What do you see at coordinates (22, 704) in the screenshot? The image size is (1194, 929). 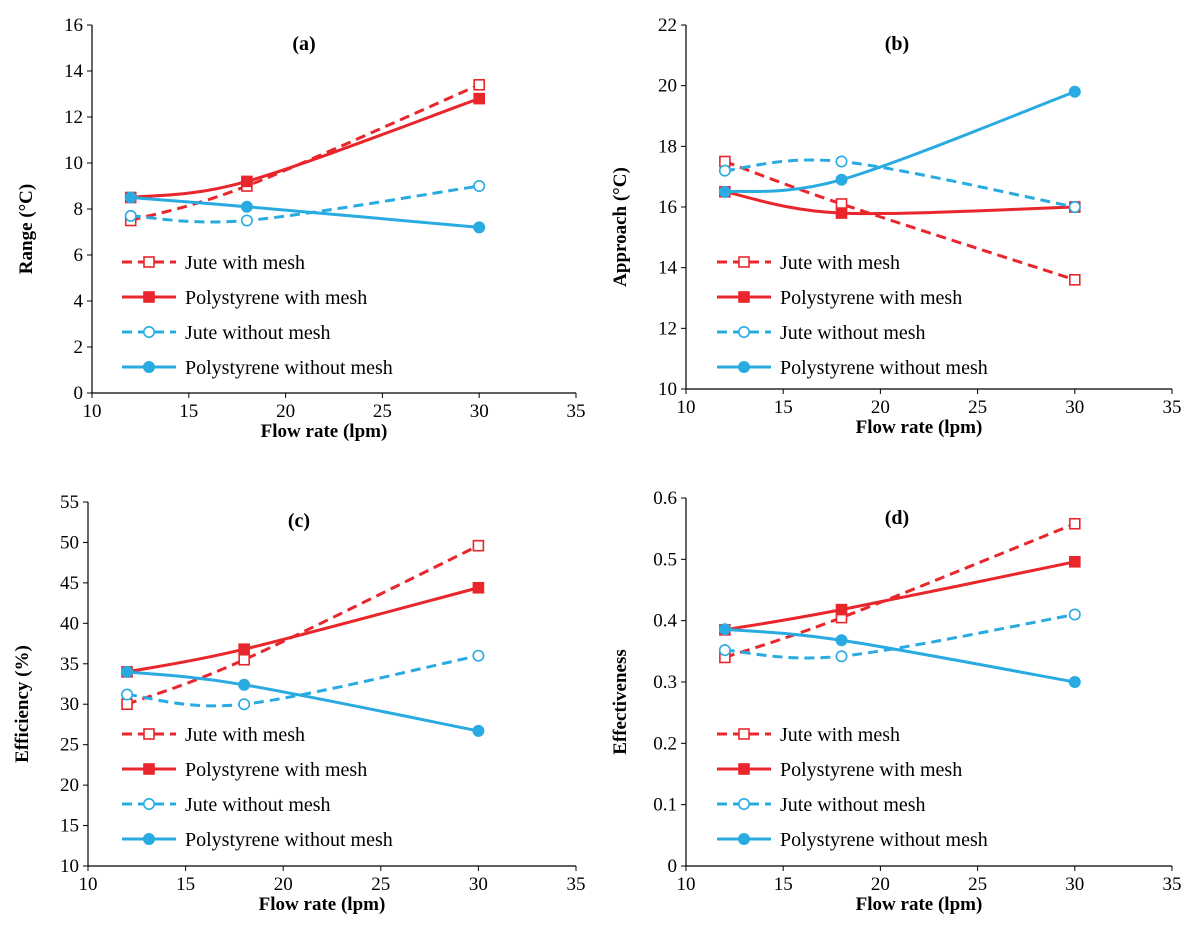 I see `y-axis-label: Efficiency (%)` at bounding box center [22, 704].